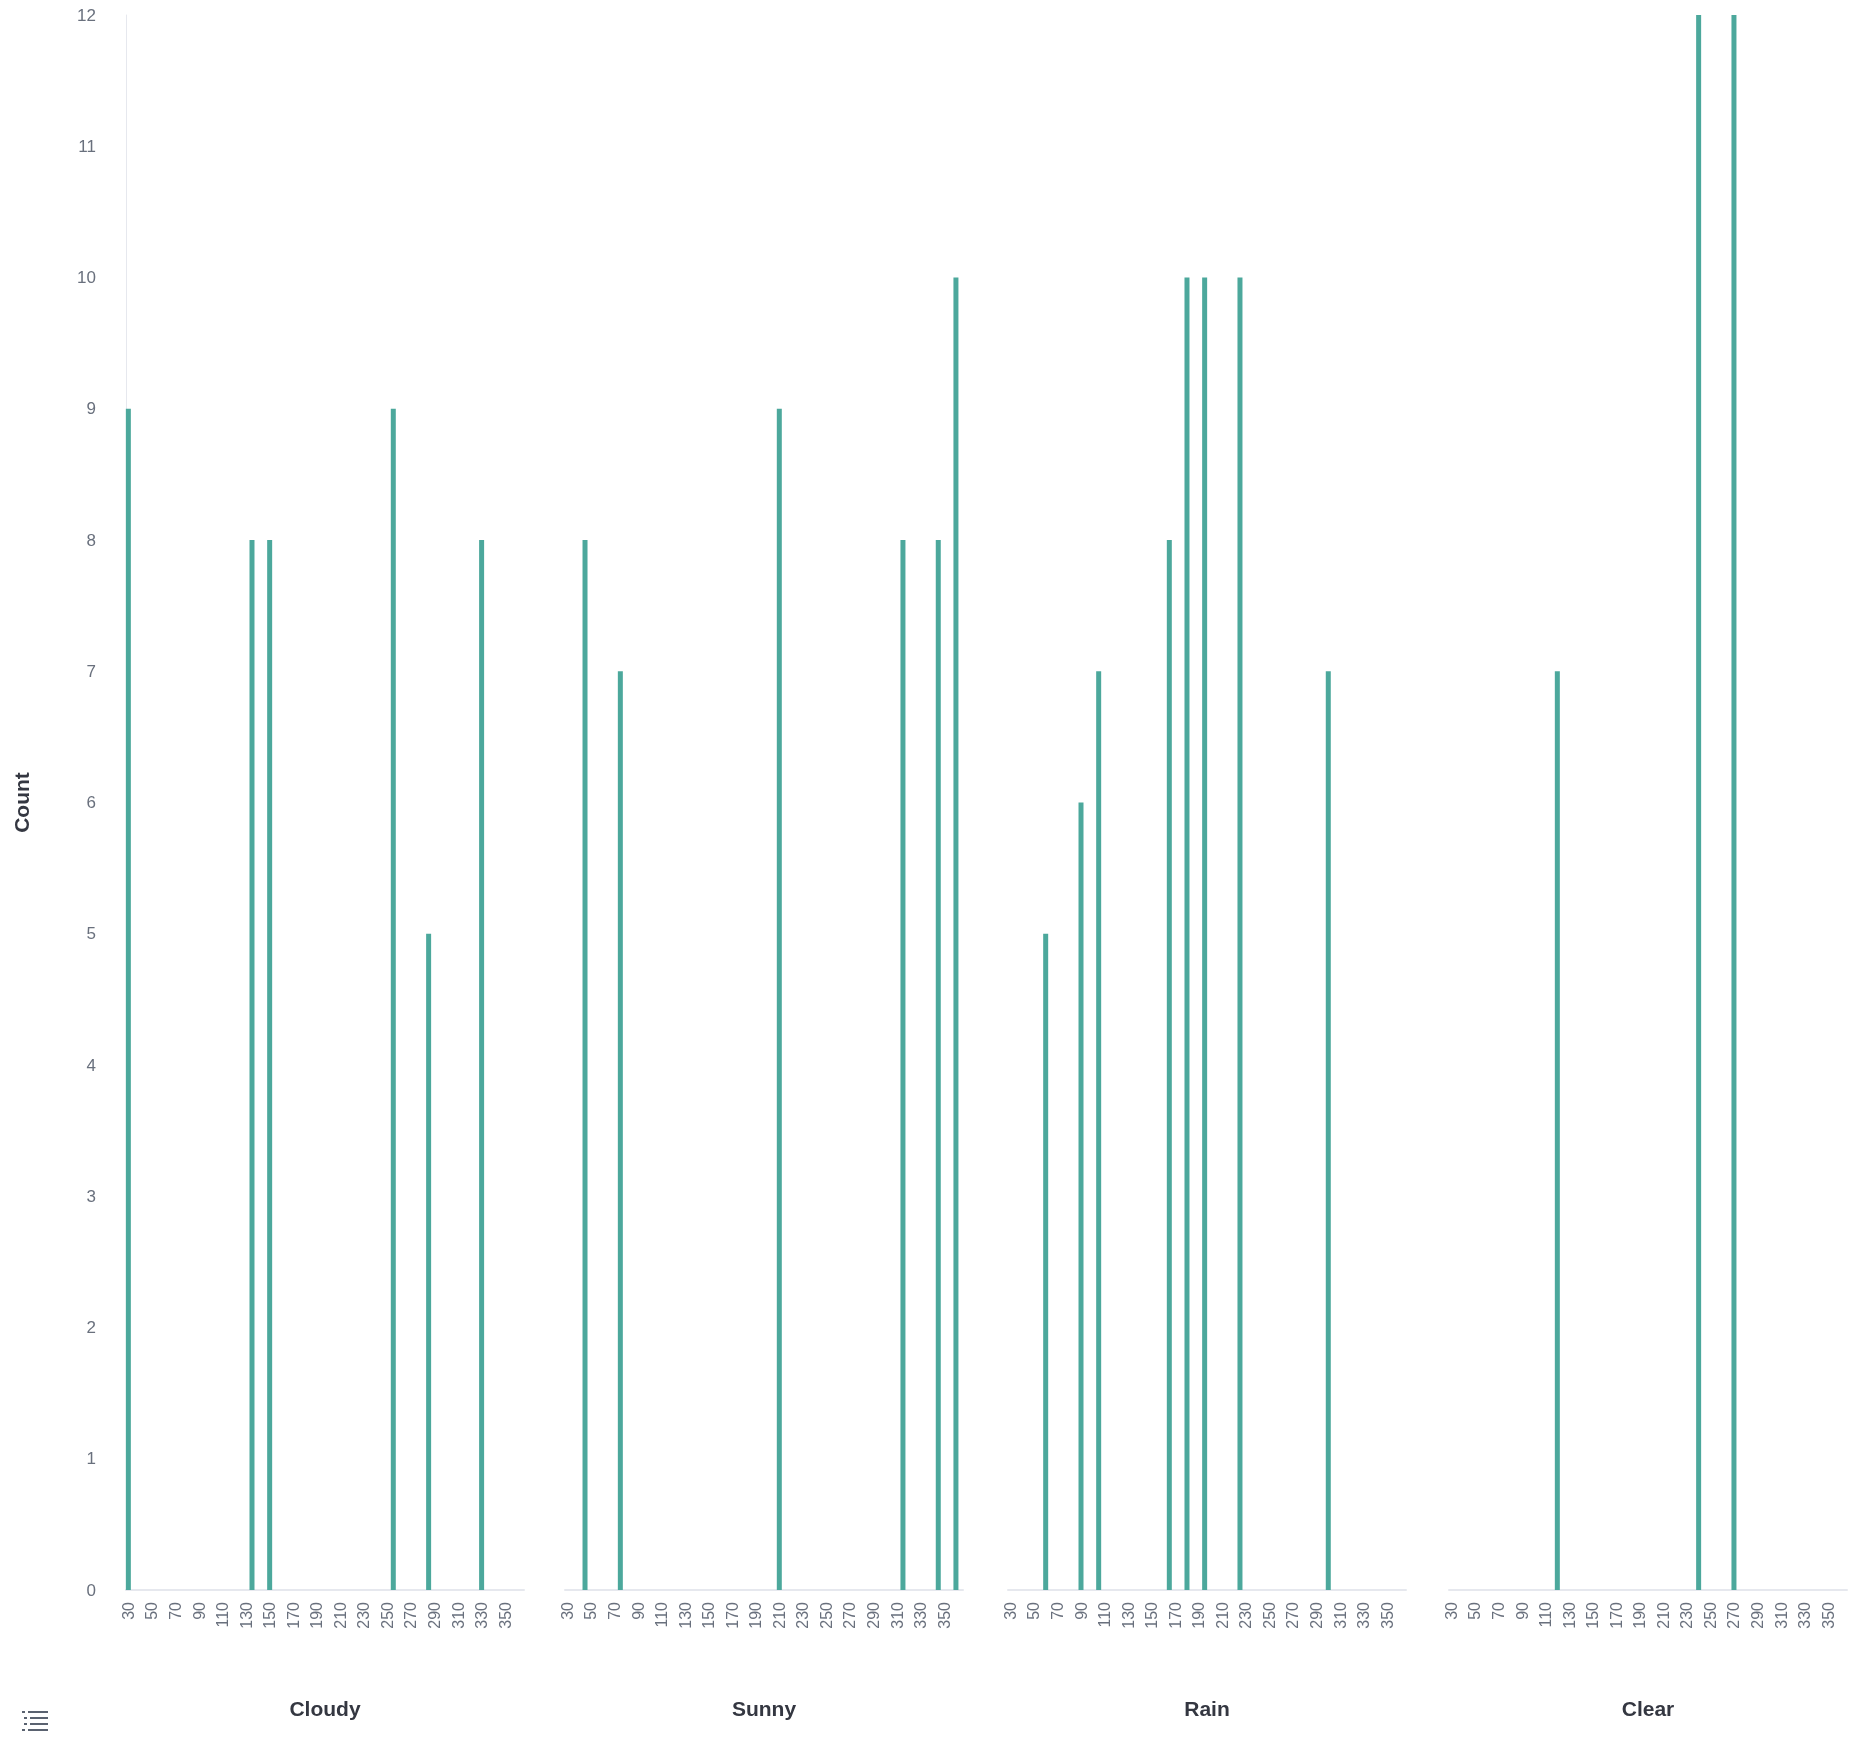 The height and width of the screenshot is (1748, 1872). I want to click on y-tick-label: 9, so click(91, 409).